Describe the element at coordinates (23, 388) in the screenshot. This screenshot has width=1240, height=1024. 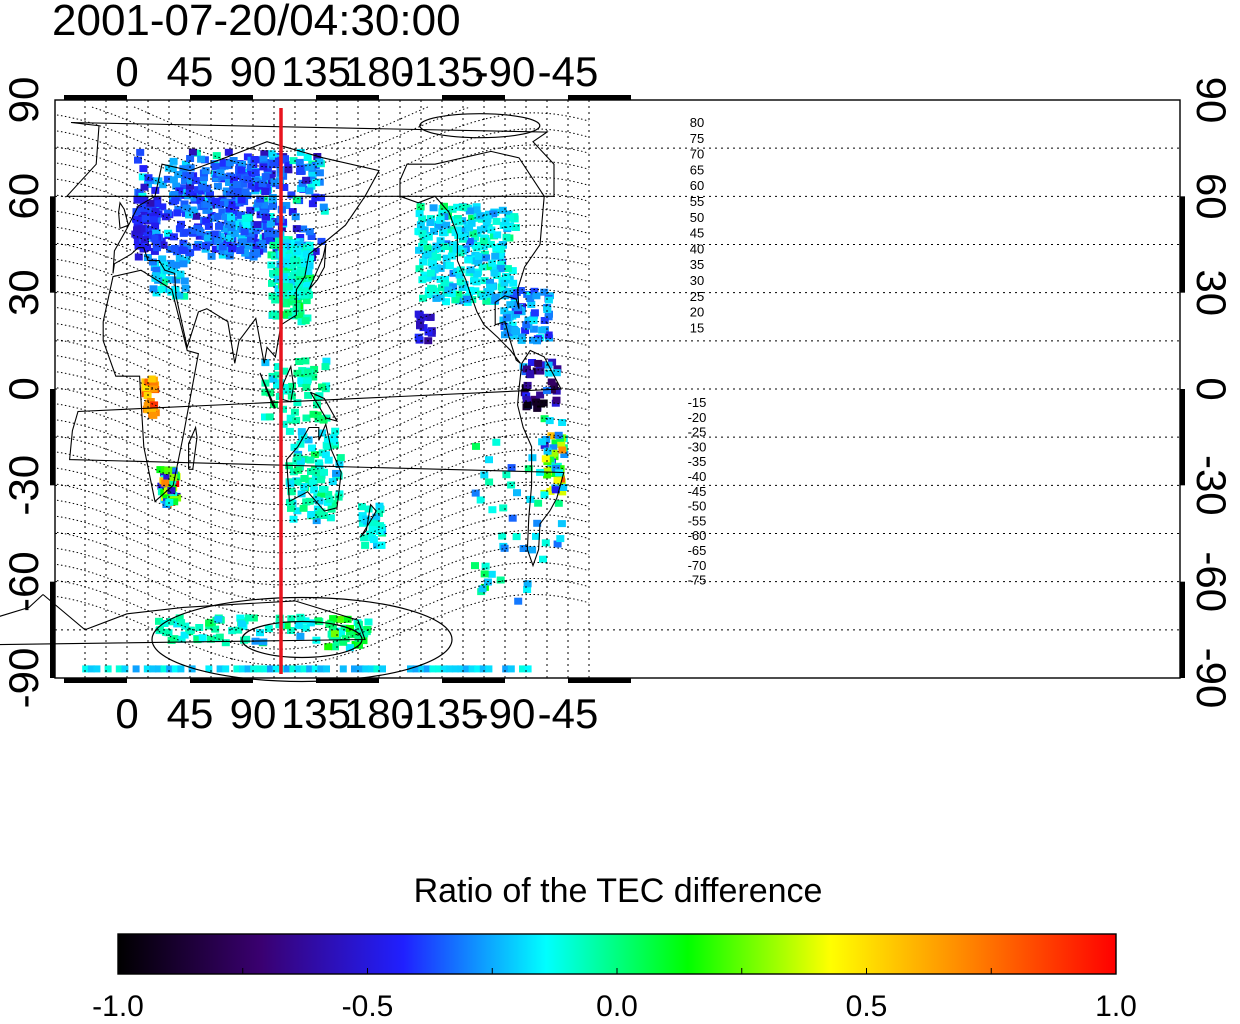
I see `left-latitude-tick-label: 0` at that location.